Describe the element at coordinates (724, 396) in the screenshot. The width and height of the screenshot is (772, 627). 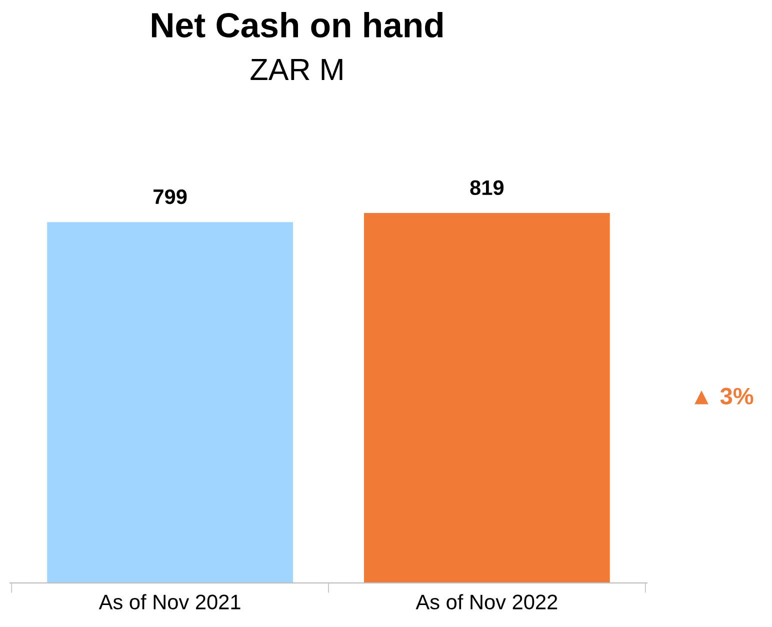
I see `text: ▲ 3%` at that location.